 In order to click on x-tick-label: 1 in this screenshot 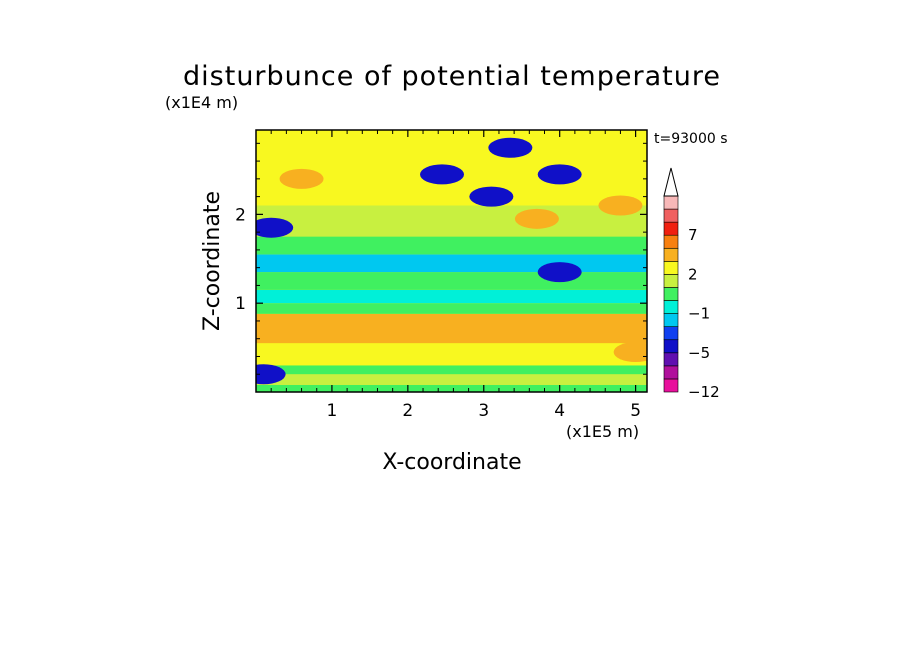, I will do `click(332, 411)`.